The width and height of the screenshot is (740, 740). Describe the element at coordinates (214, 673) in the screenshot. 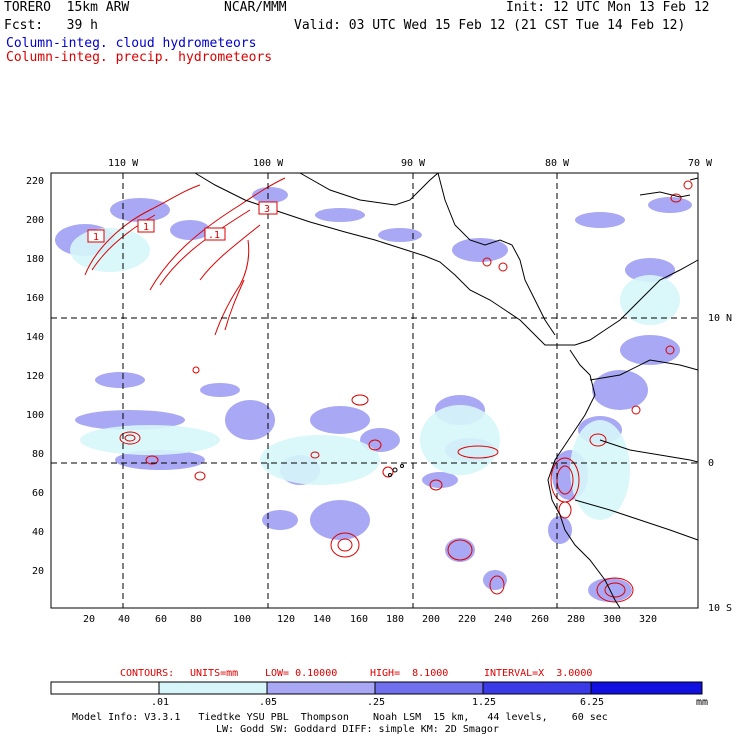

I see `contours-units: UNITS=mm` at that location.